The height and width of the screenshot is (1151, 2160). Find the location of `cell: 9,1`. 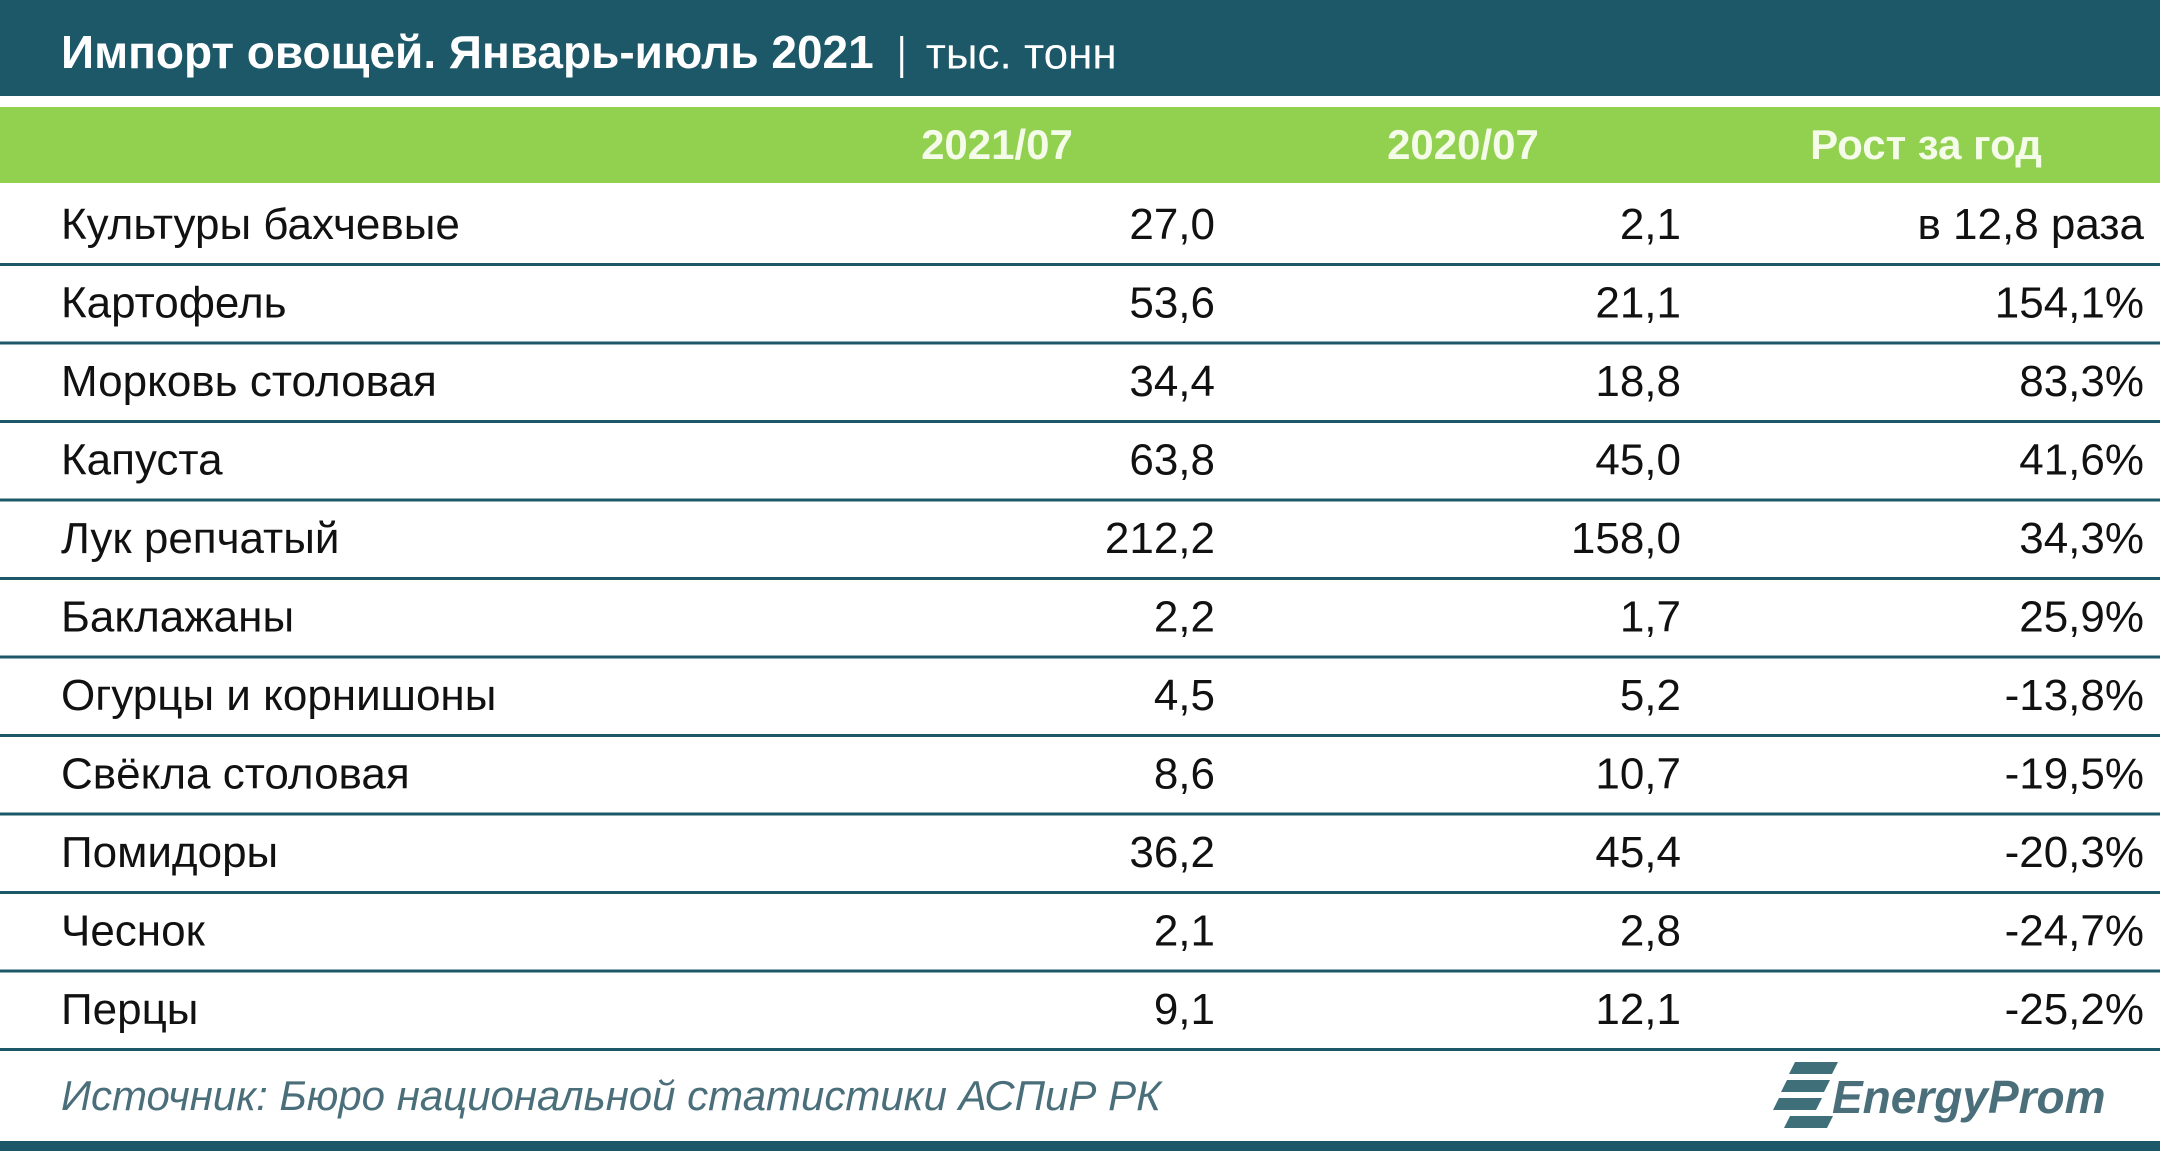

cell: 9,1 is located at coordinates (1184, 1009).